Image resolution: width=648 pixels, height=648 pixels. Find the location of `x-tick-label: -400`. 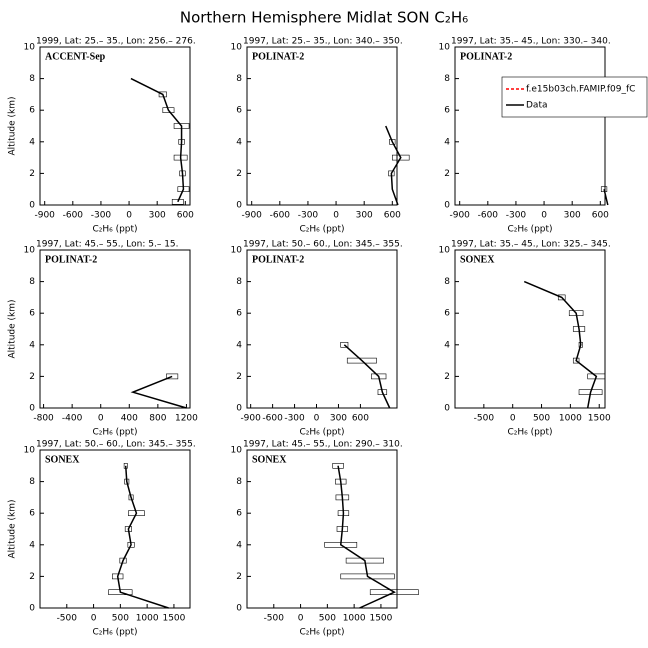

x-tick-label: -400 is located at coordinates (72, 419).